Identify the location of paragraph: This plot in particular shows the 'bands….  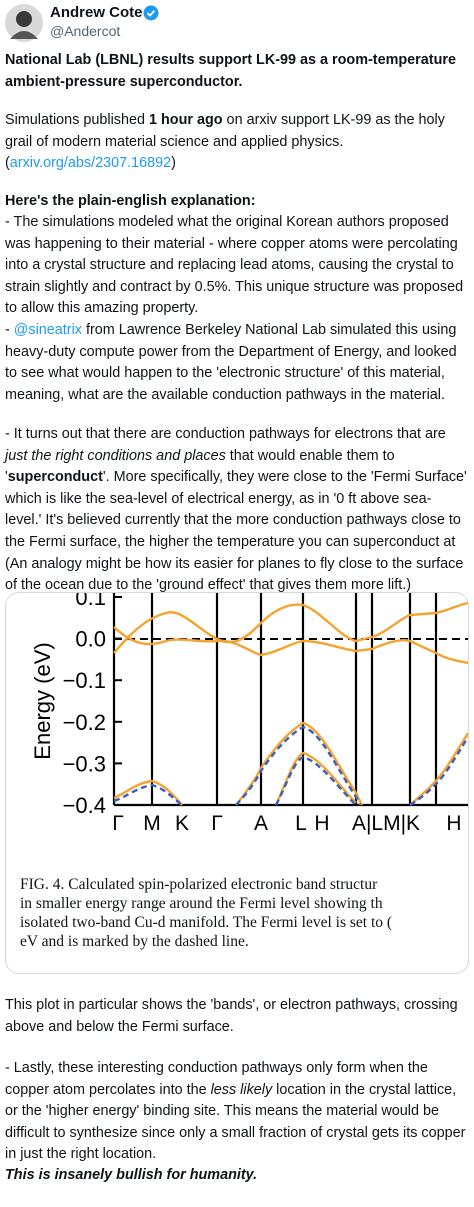
(231, 1016).